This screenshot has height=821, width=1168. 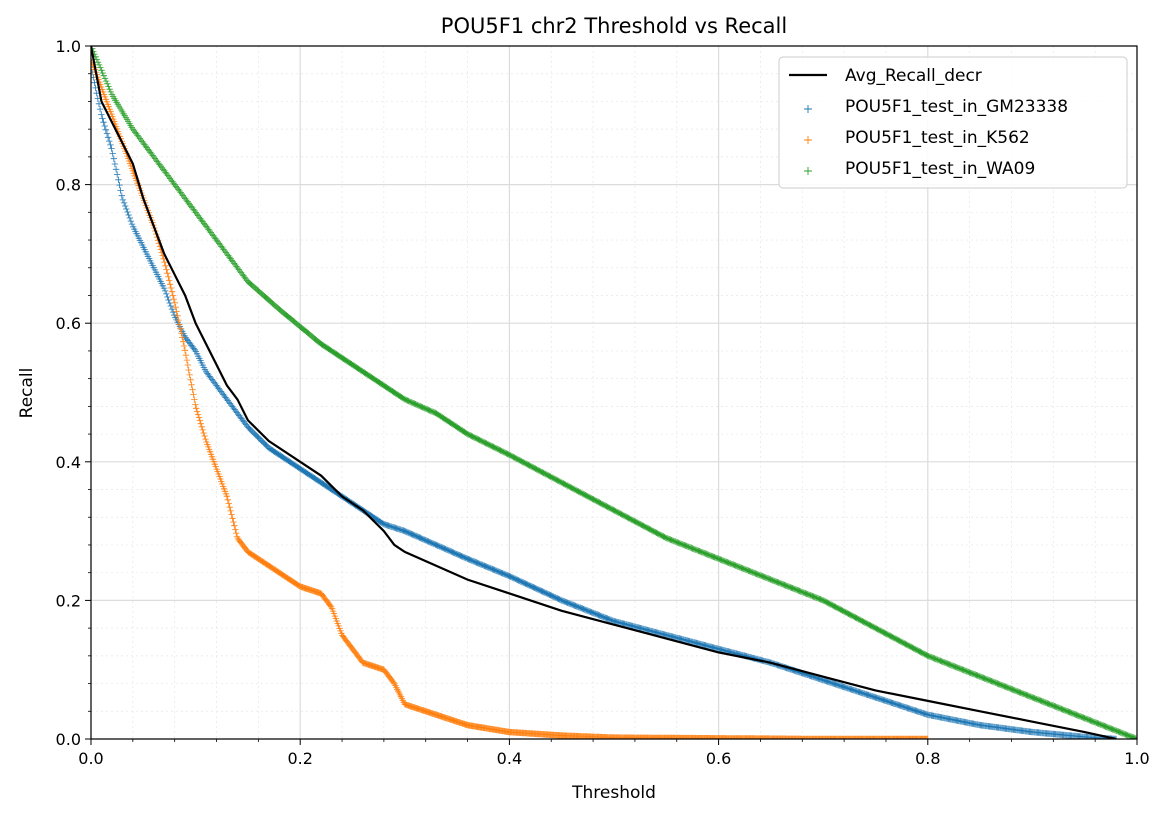 I want to click on legend-item-Avg_Recall_decr: Avg_Recall_decr, so click(x=885, y=76).